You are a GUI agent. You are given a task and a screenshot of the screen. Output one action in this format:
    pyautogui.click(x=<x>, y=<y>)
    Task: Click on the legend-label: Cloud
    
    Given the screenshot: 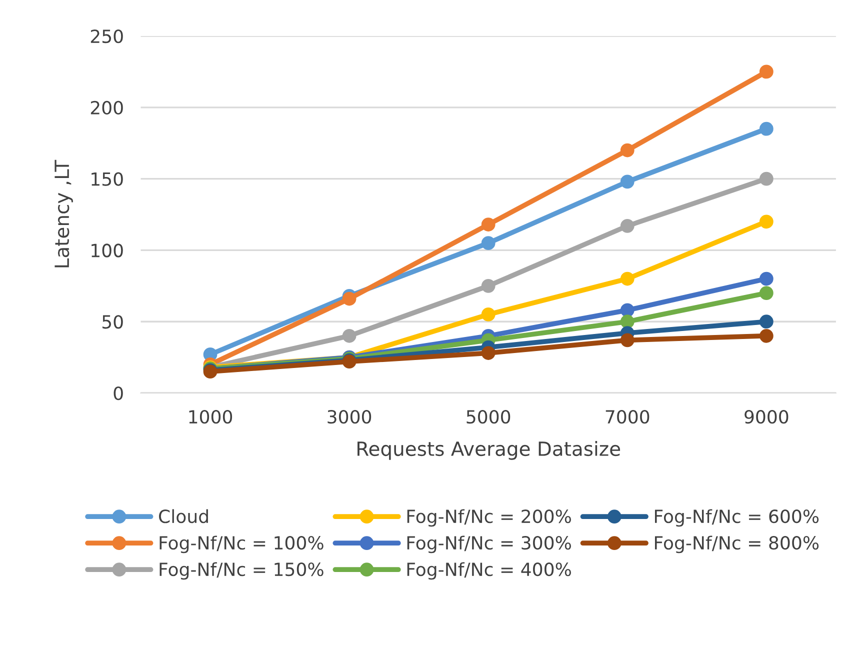 What is the action you would take?
    pyautogui.click(x=183, y=516)
    